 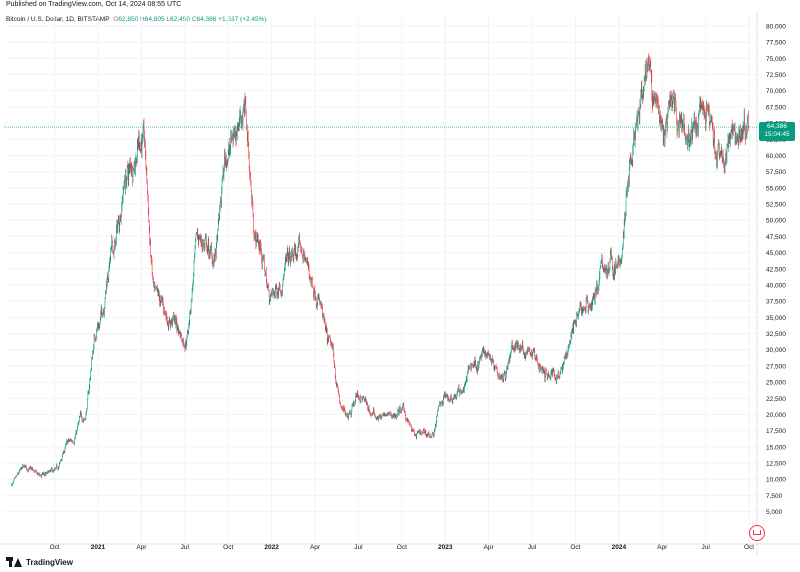 I want to click on y-tick-label: 47,500, so click(x=776, y=237).